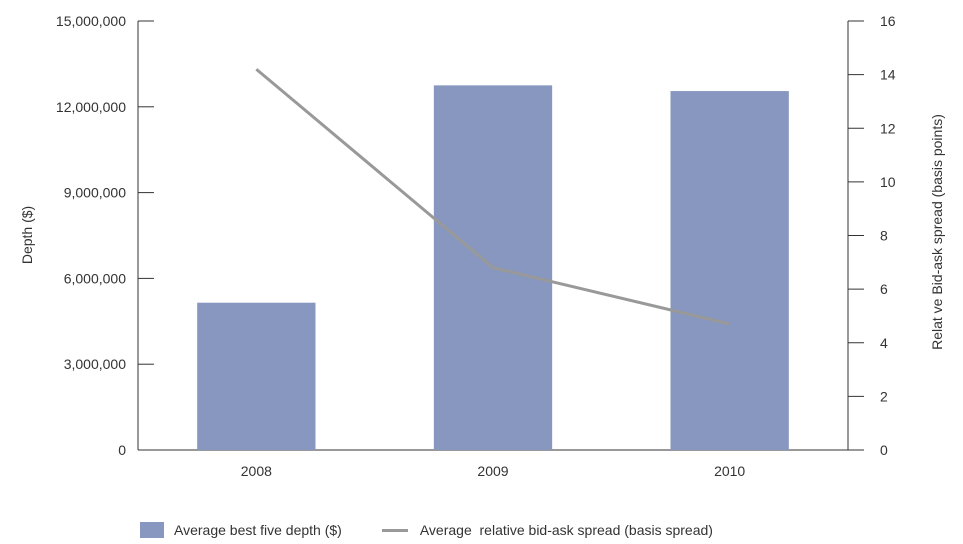  I want to click on x-tick-label: 2008, so click(256, 471).